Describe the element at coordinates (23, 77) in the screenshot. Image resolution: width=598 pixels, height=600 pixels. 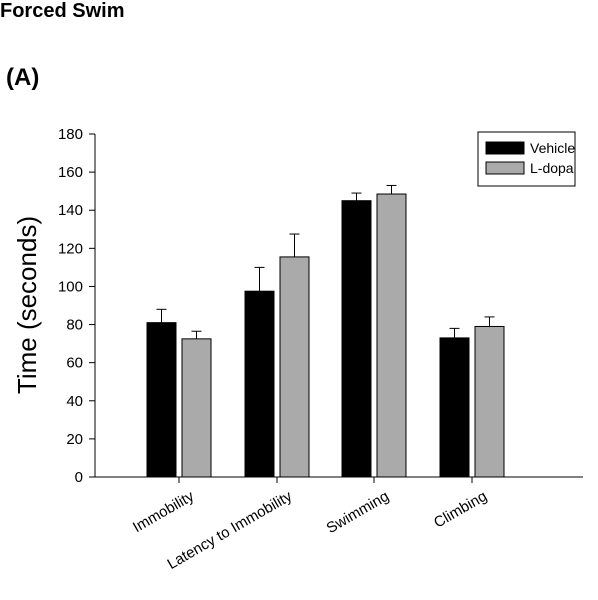
I see `panel-label: (A)` at that location.